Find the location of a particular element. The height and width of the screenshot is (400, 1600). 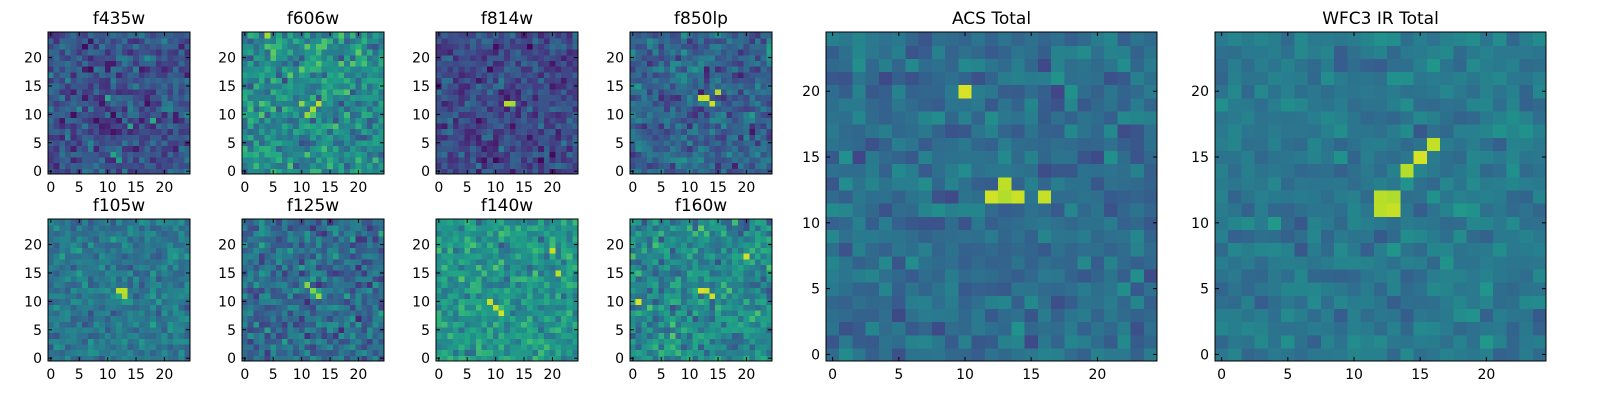

axes-frame is located at coordinates (313, 290).